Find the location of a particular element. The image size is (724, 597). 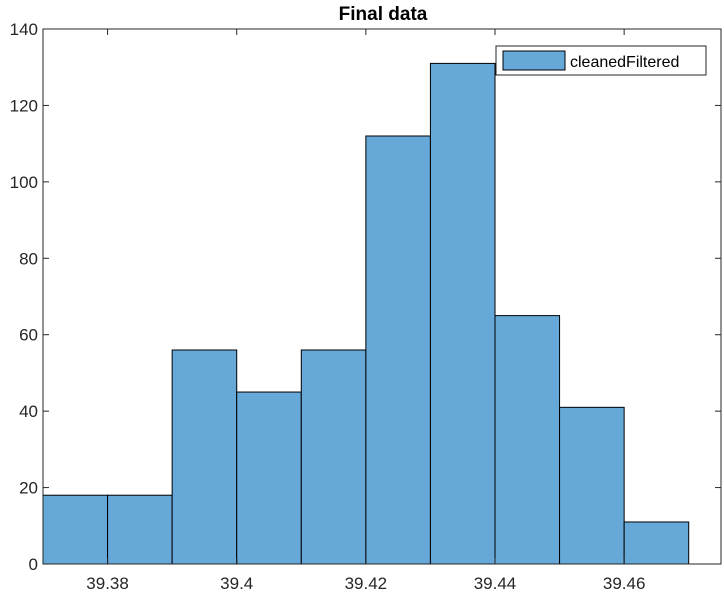

y-tick-label: 80 is located at coordinates (28, 258).